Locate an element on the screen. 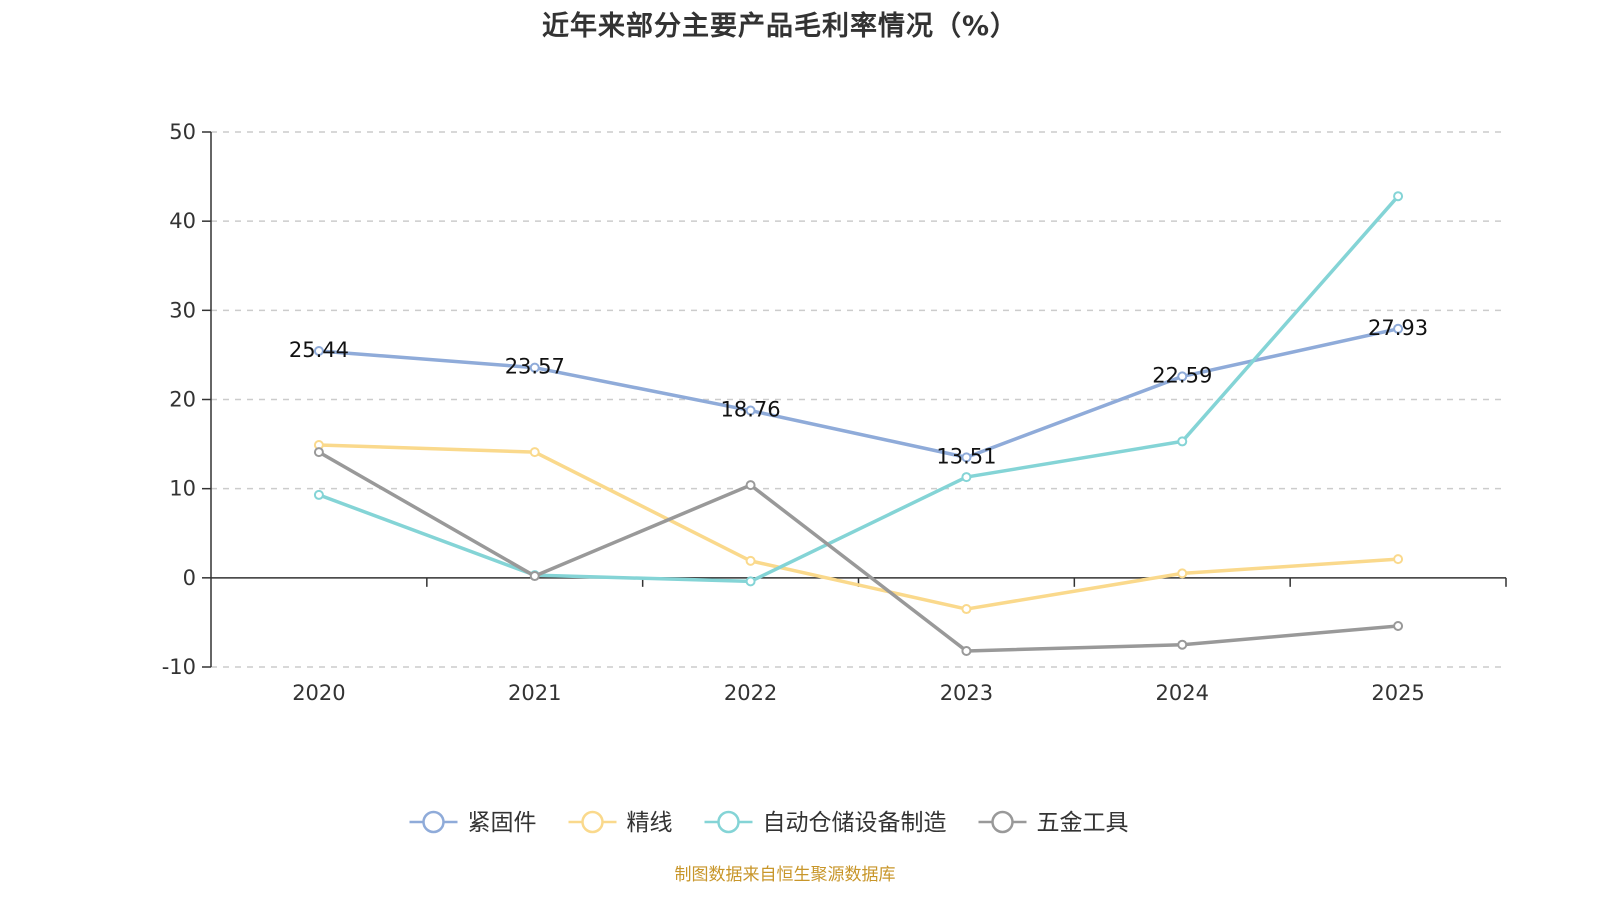 The image size is (1600, 900). y-tick-label: -10 is located at coordinates (179, 667).